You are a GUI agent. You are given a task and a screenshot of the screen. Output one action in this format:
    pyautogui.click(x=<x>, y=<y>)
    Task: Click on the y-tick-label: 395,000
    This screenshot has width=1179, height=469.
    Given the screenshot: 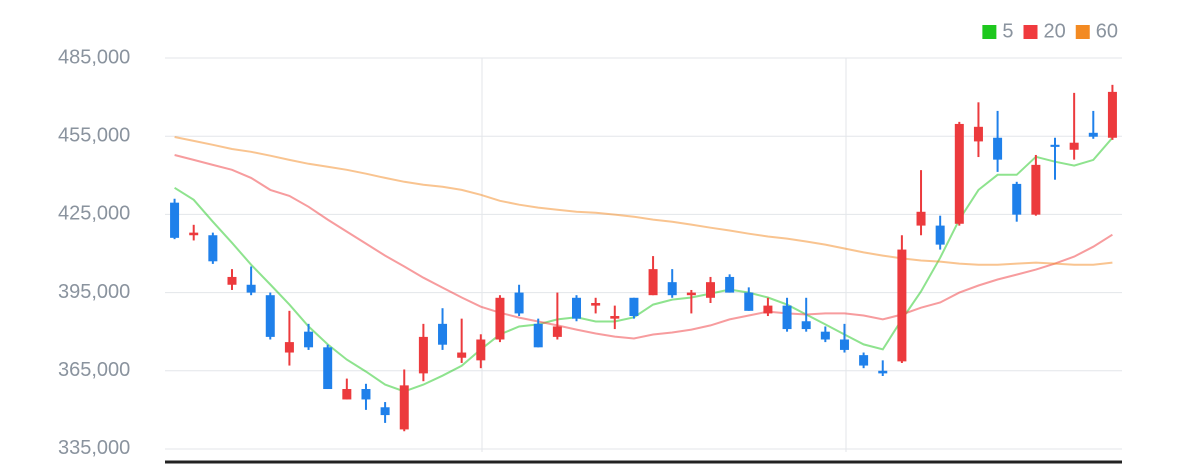 What is the action you would take?
    pyautogui.click(x=94, y=292)
    